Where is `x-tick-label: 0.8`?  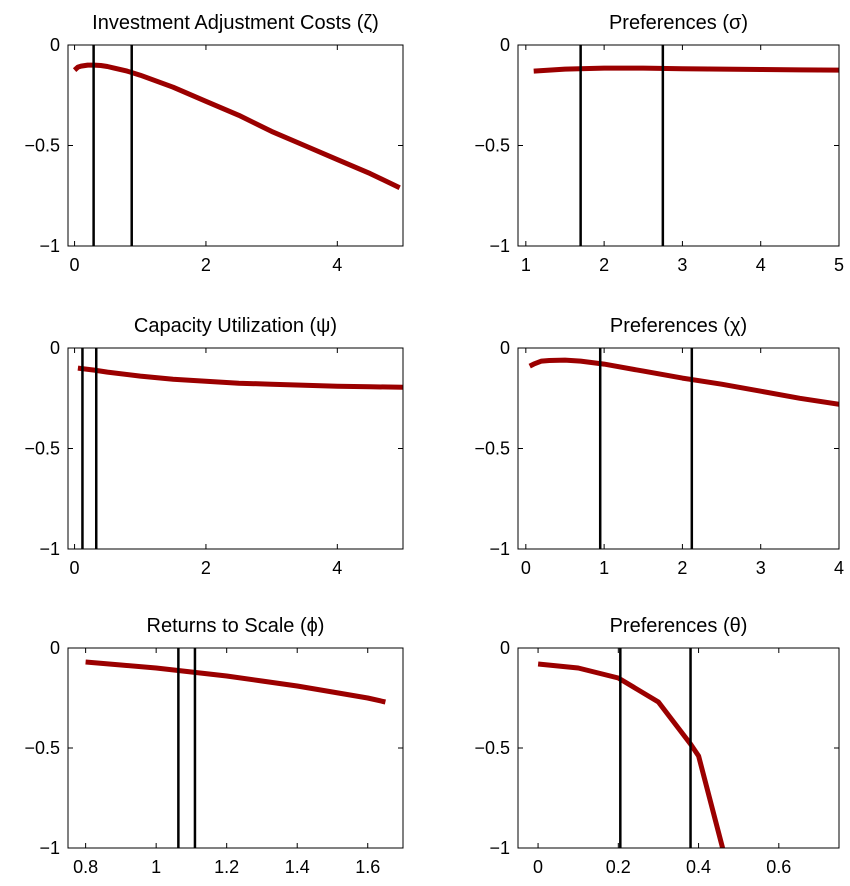
x-tick-label: 0.8 is located at coordinates (85, 867).